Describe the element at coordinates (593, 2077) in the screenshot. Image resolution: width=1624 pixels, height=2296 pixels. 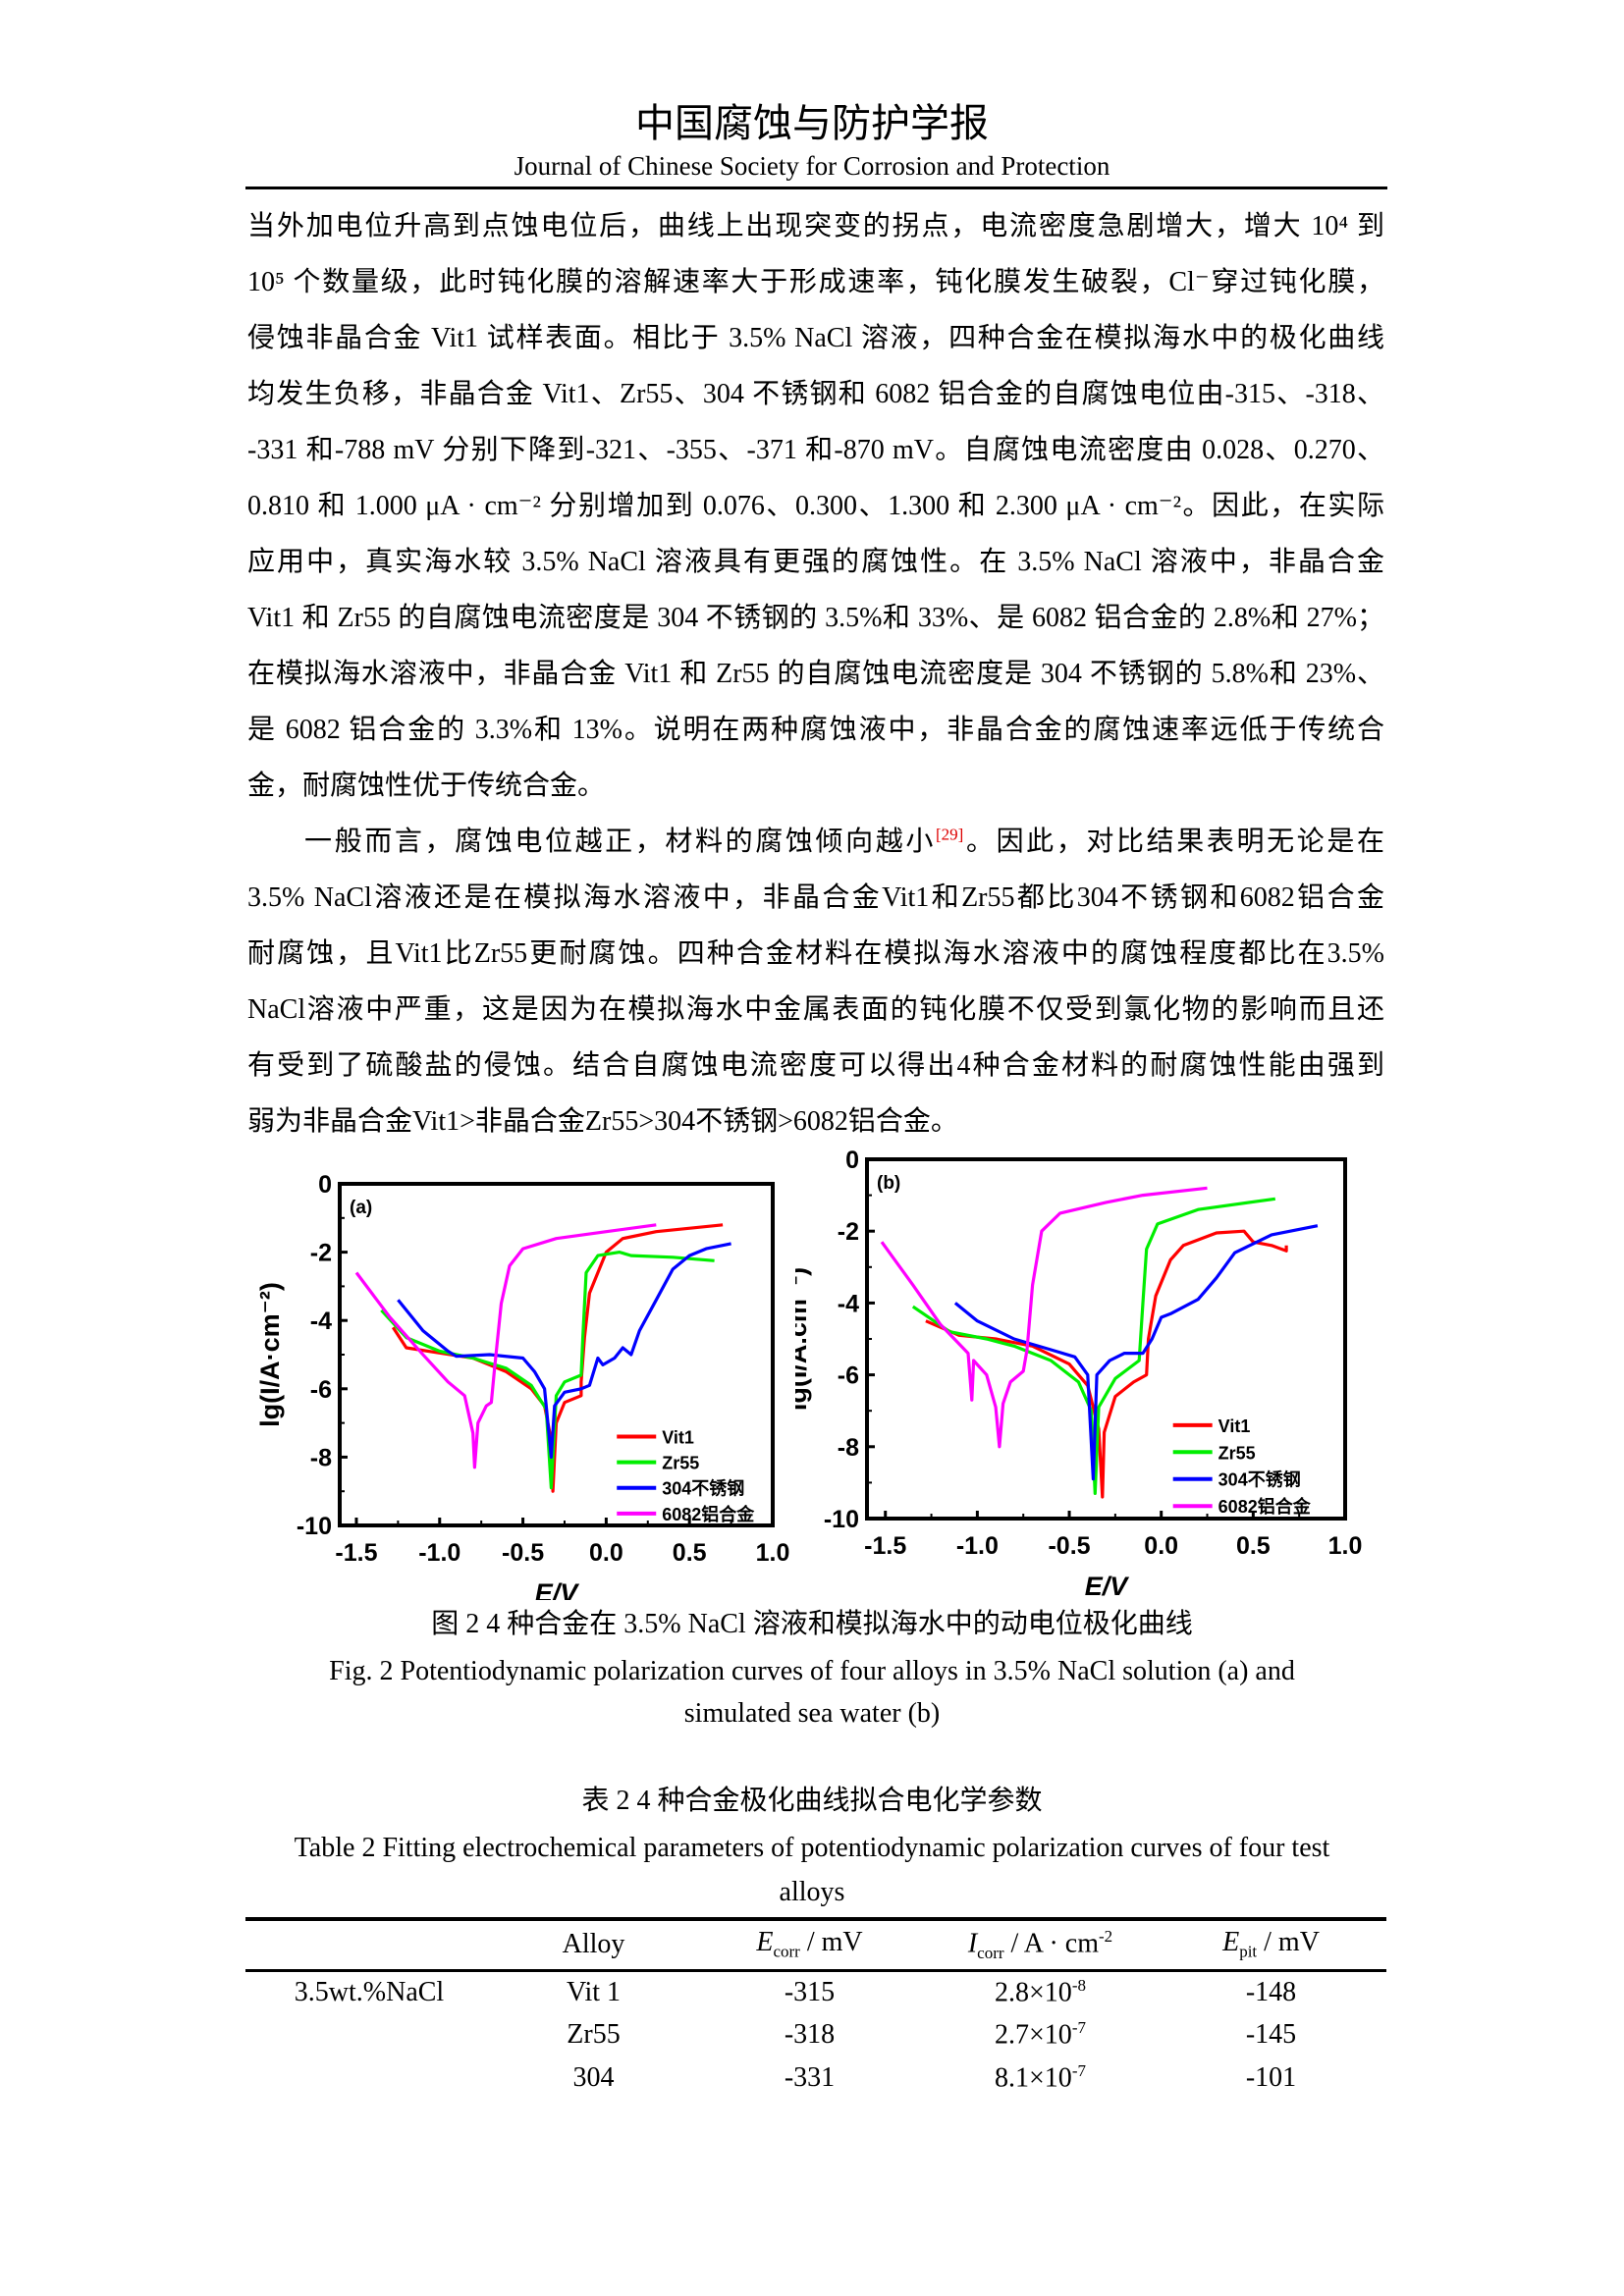
I see `cell-alloy: 304` at that location.